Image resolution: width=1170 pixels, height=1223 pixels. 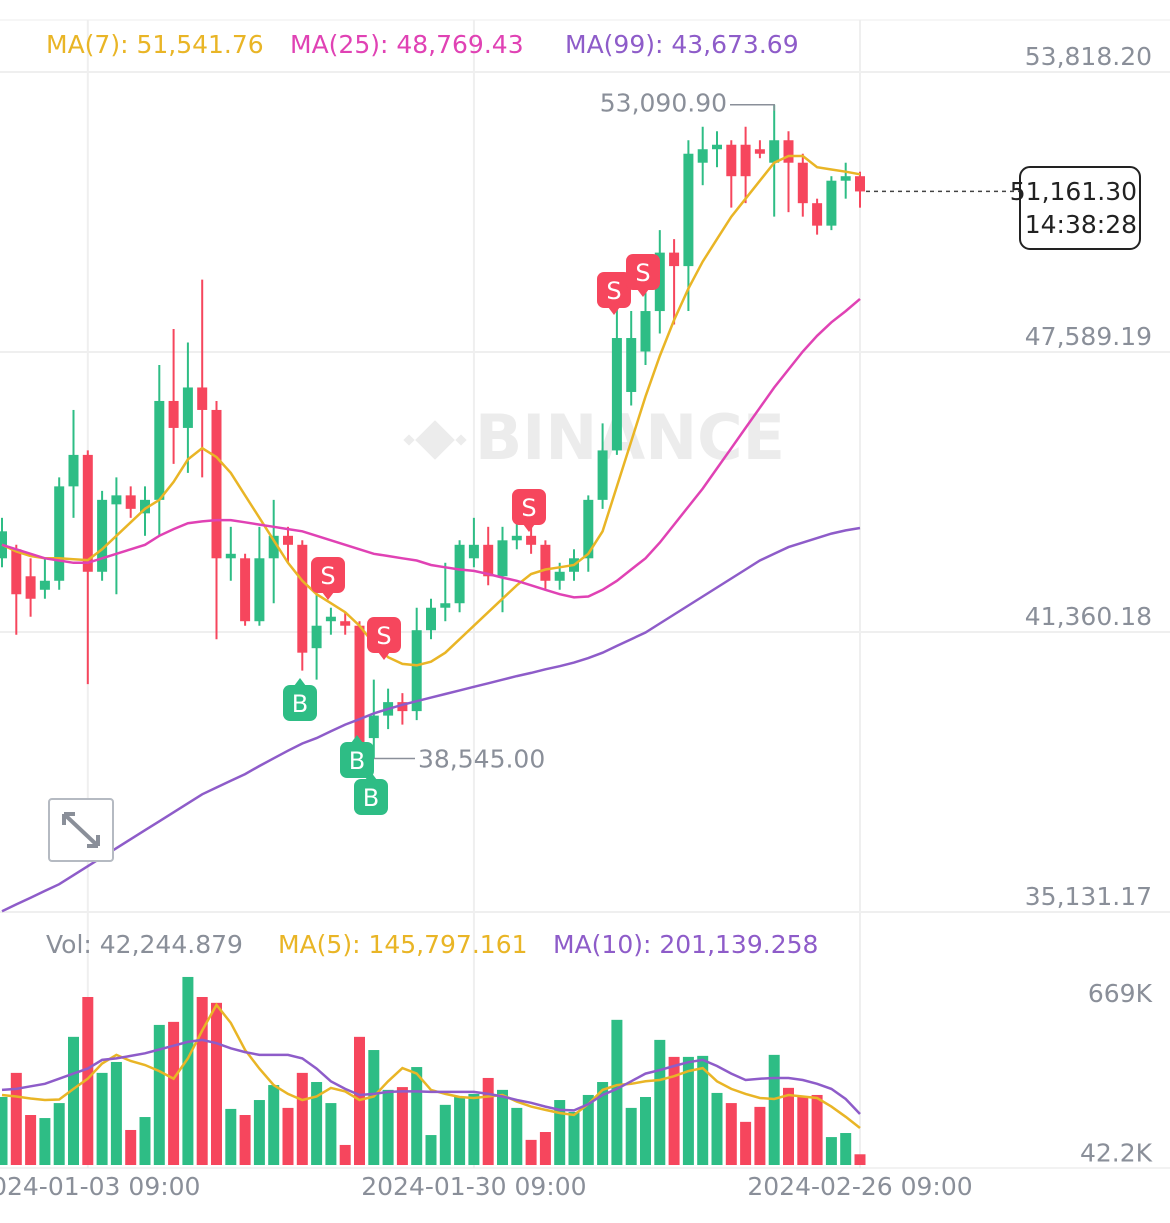 I want to click on y-tick-label: 41,360.18, so click(x=1088, y=616).